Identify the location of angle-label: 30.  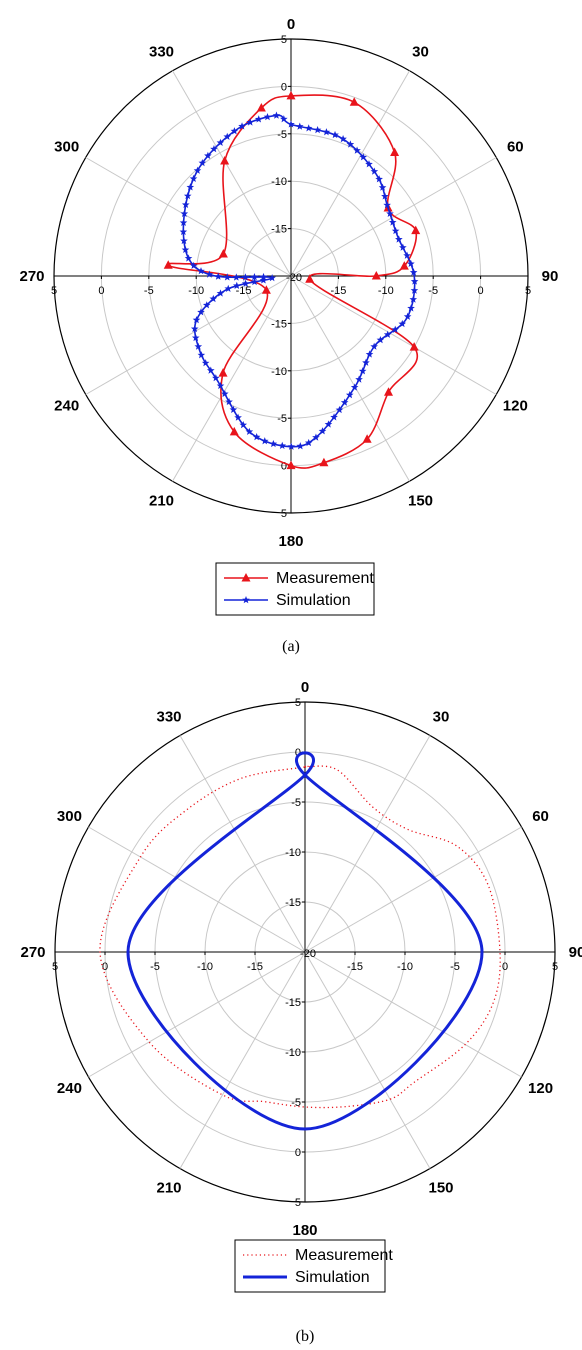
(441, 716).